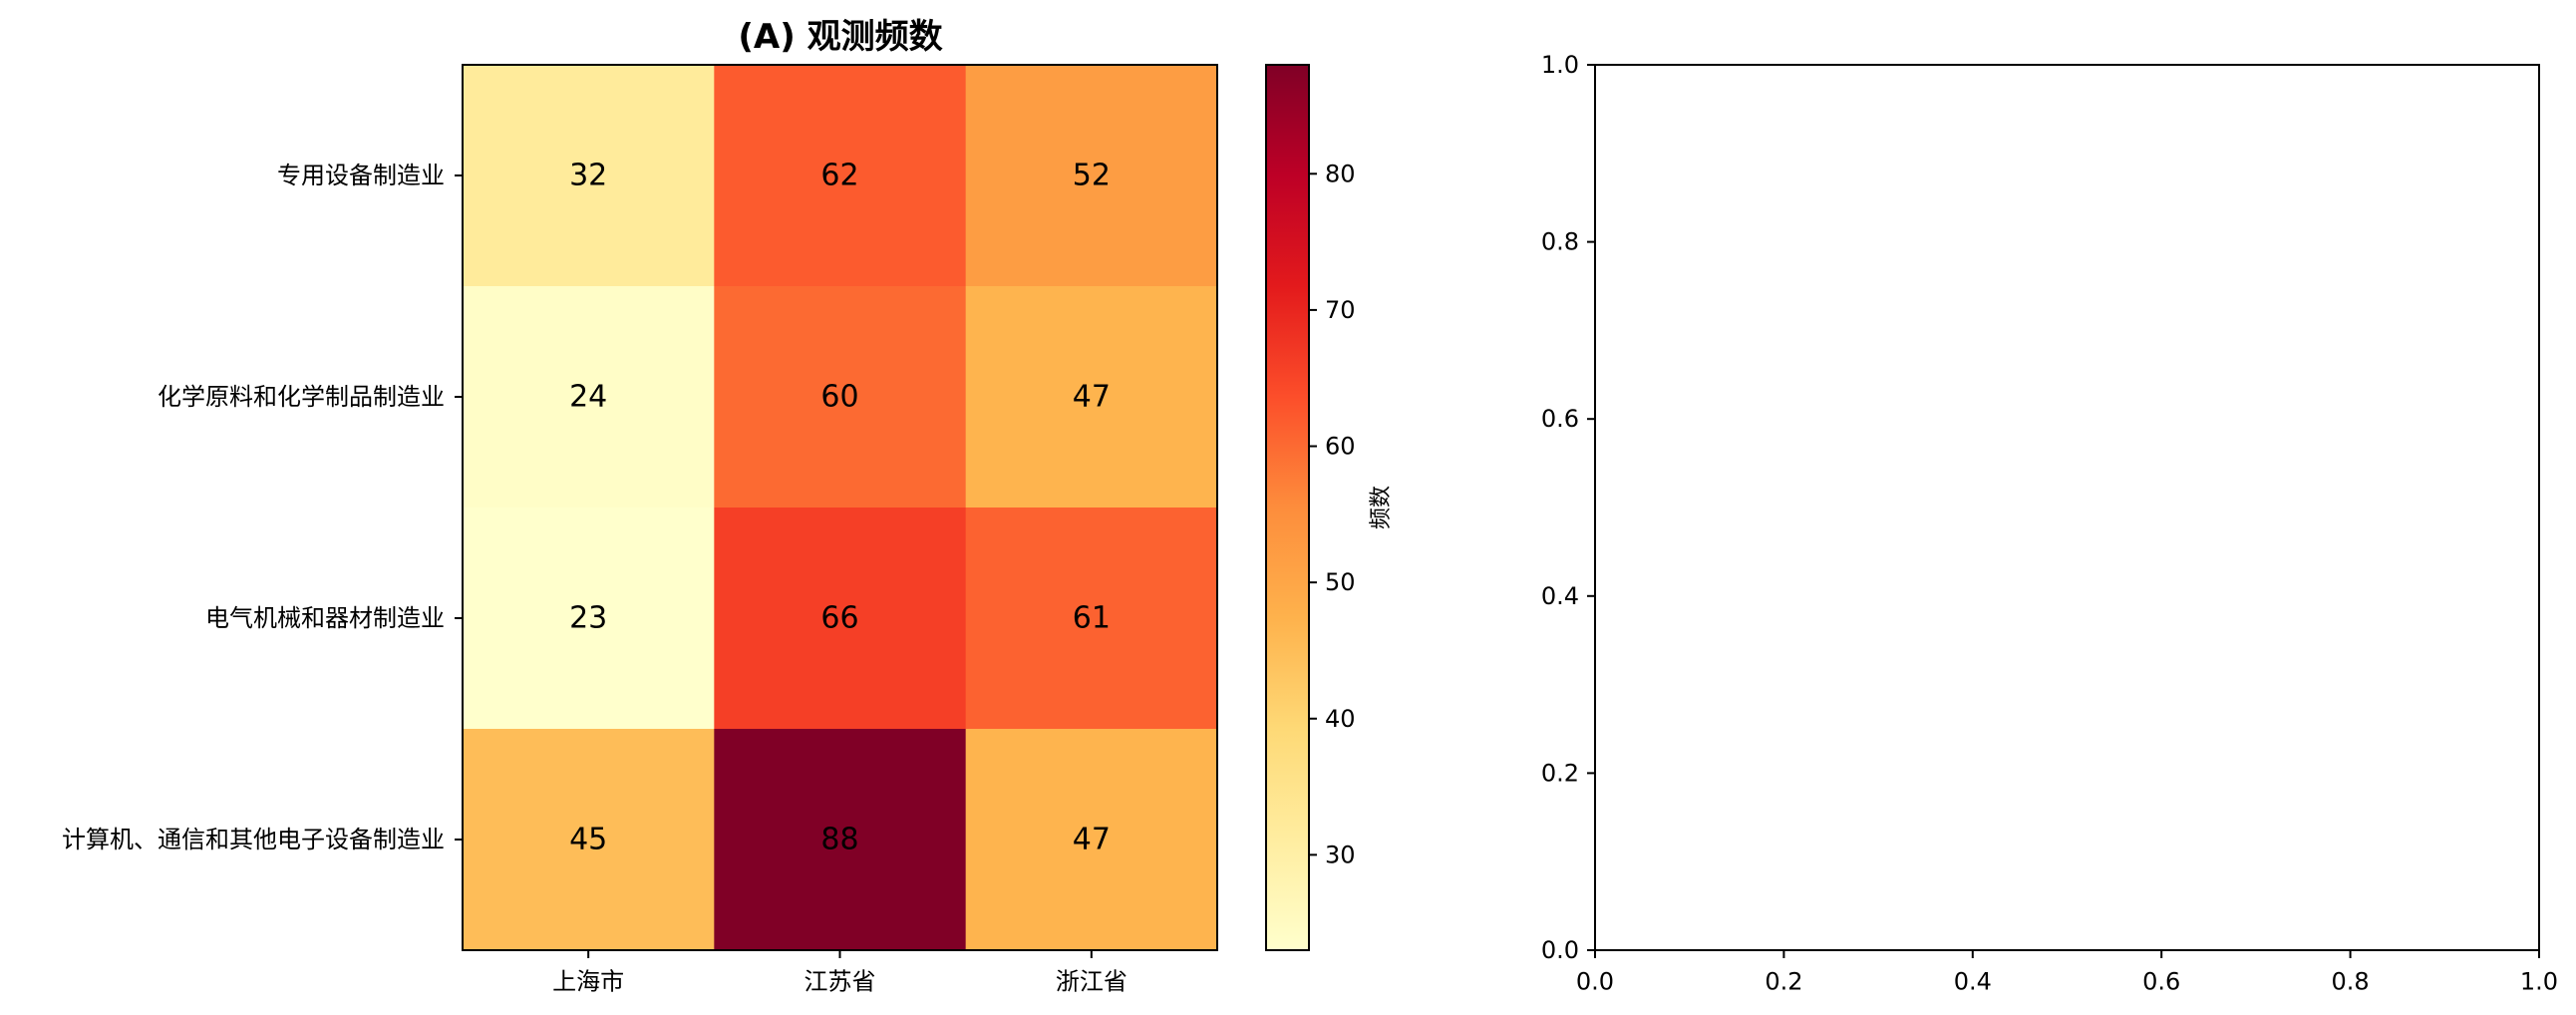 Image resolution: width=2576 pixels, height=1015 pixels. Describe the element at coordinates (840, 982) in the screenshot. I see `heatmap-x-tick-label: 江苏省` at that location.